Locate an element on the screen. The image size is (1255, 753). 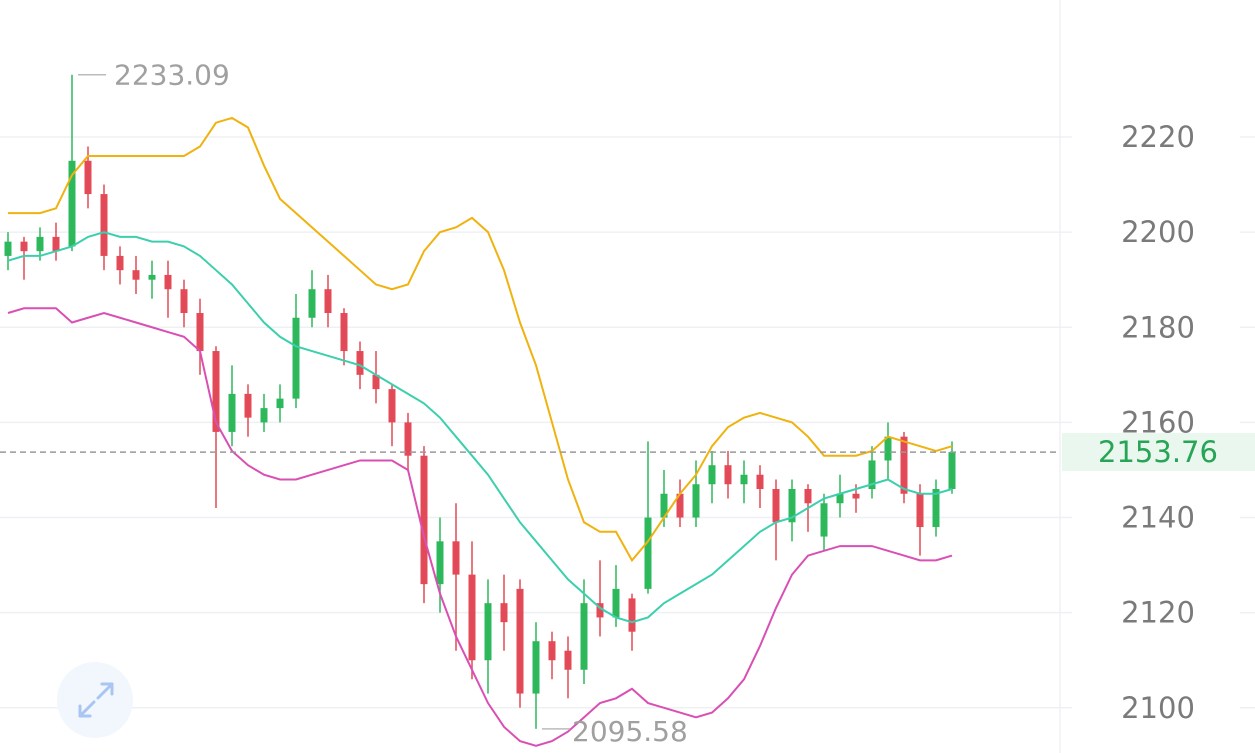
expand-button is located at coordinates (95, 700).